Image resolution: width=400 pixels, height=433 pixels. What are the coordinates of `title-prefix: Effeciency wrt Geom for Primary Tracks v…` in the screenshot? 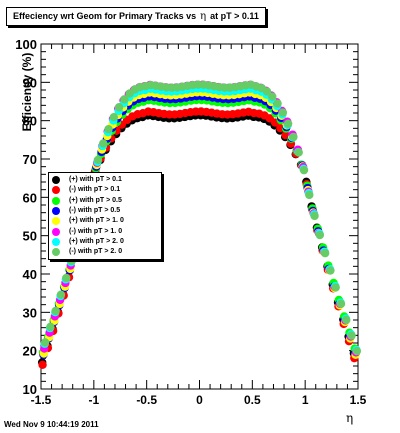 It's located at (105, 16).